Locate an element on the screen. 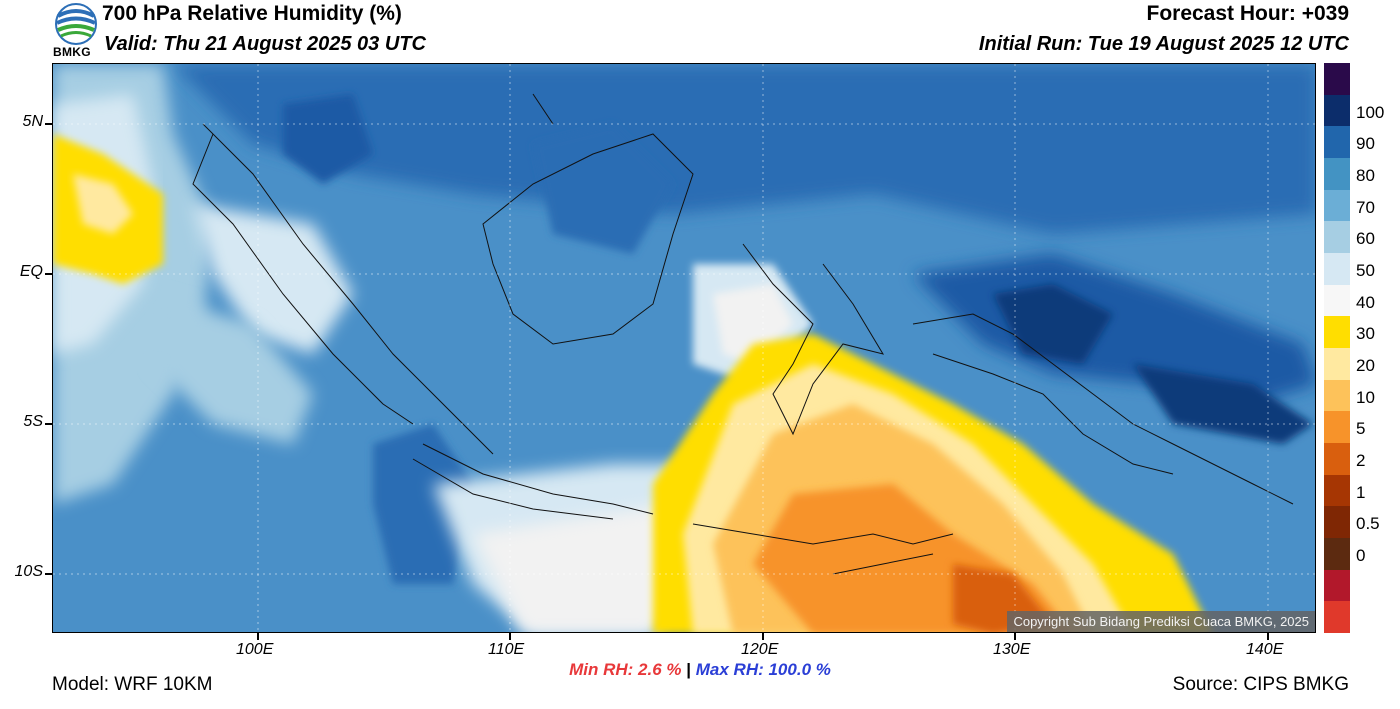 The height and width of the screenshot is (709, 1400). colorbar-label: 90 is located at coordinates (1365, 144).